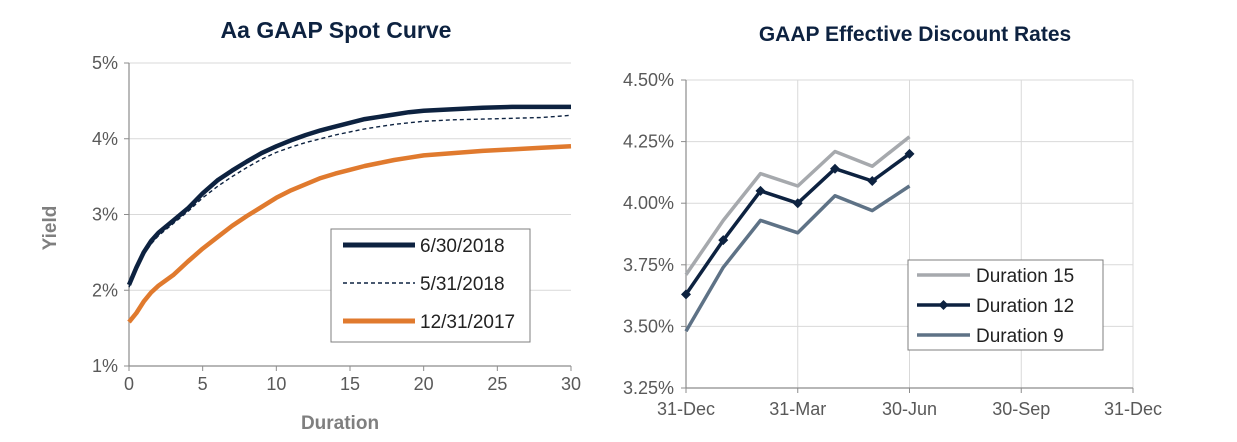  What do you see at coordinates (467, 322) in the screenshot?
I see `legend-label-12-31-2017: 12/31/2017` at bounding box center [467, 322].